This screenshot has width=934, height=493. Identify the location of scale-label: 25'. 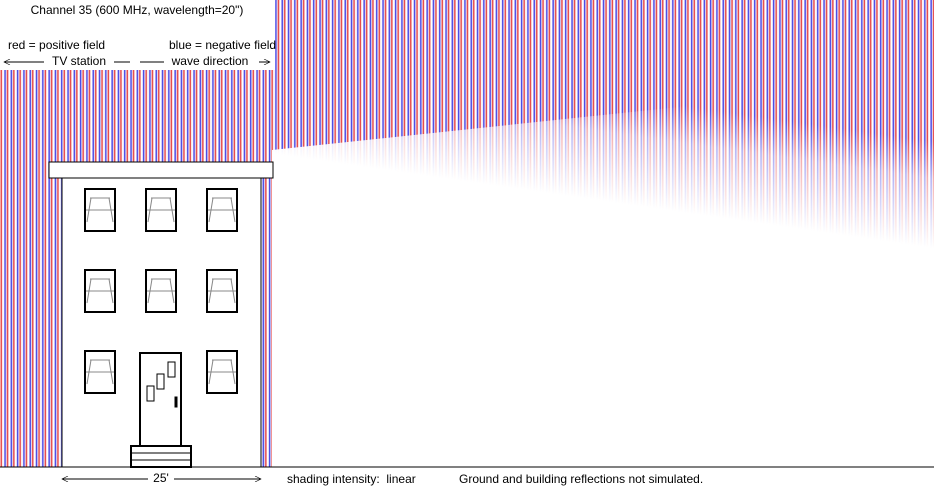
(161, 478).